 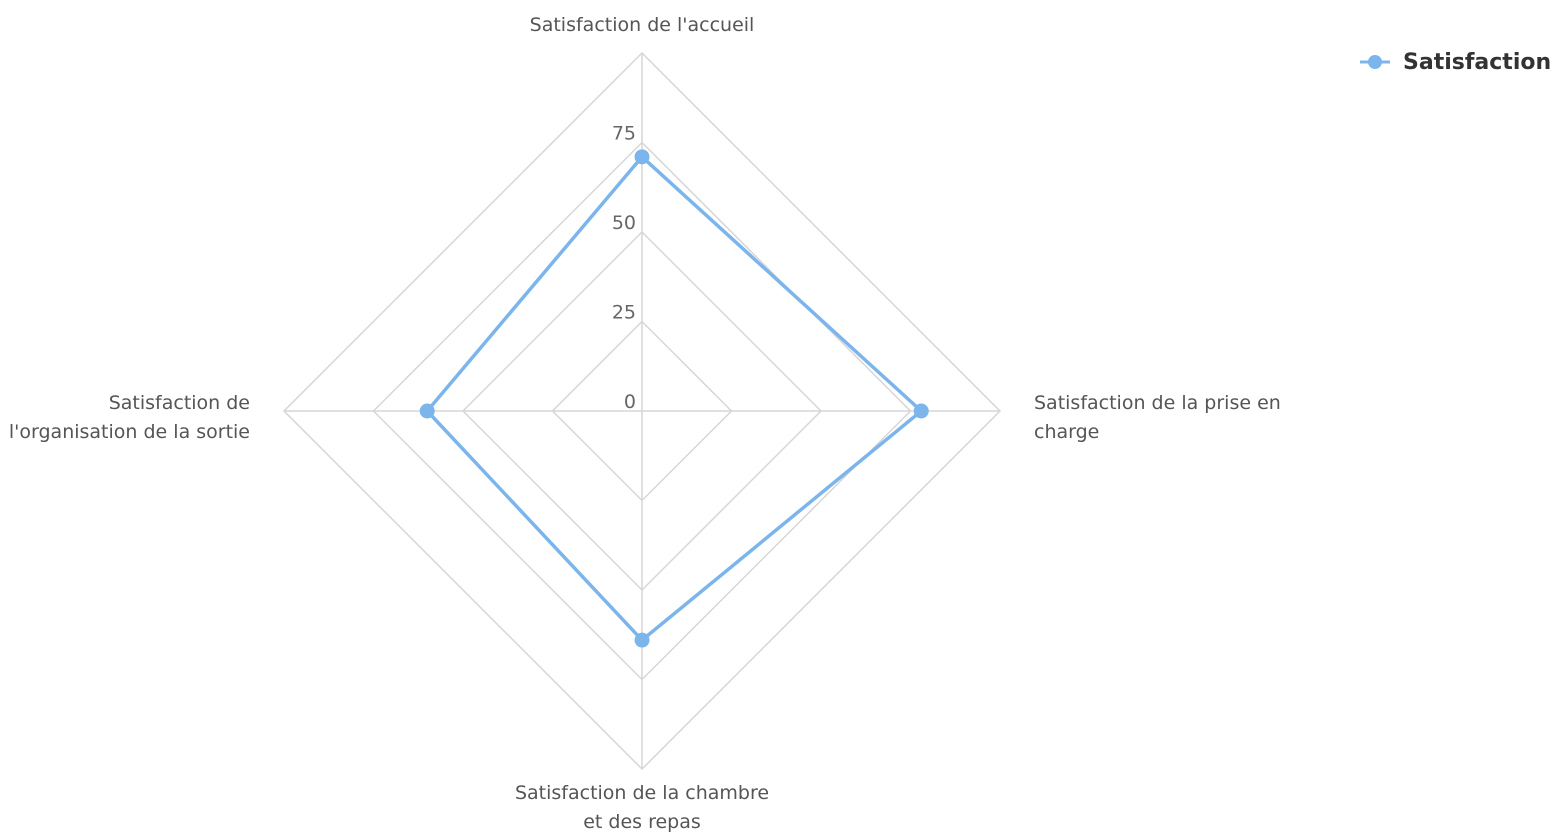 What do you see at coordinates (624, 134) in the screenshot?
I see `tick-label-75: 75` at bounding box center [624, 134].